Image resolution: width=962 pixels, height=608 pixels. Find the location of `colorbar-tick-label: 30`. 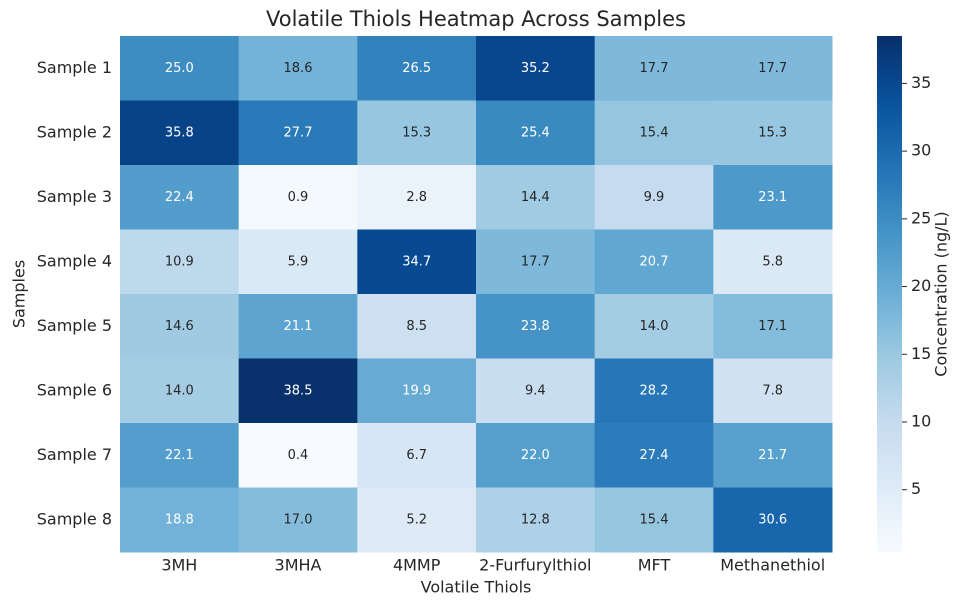

colorbar-tick-label: 30 is located at coordinates (921, 150).